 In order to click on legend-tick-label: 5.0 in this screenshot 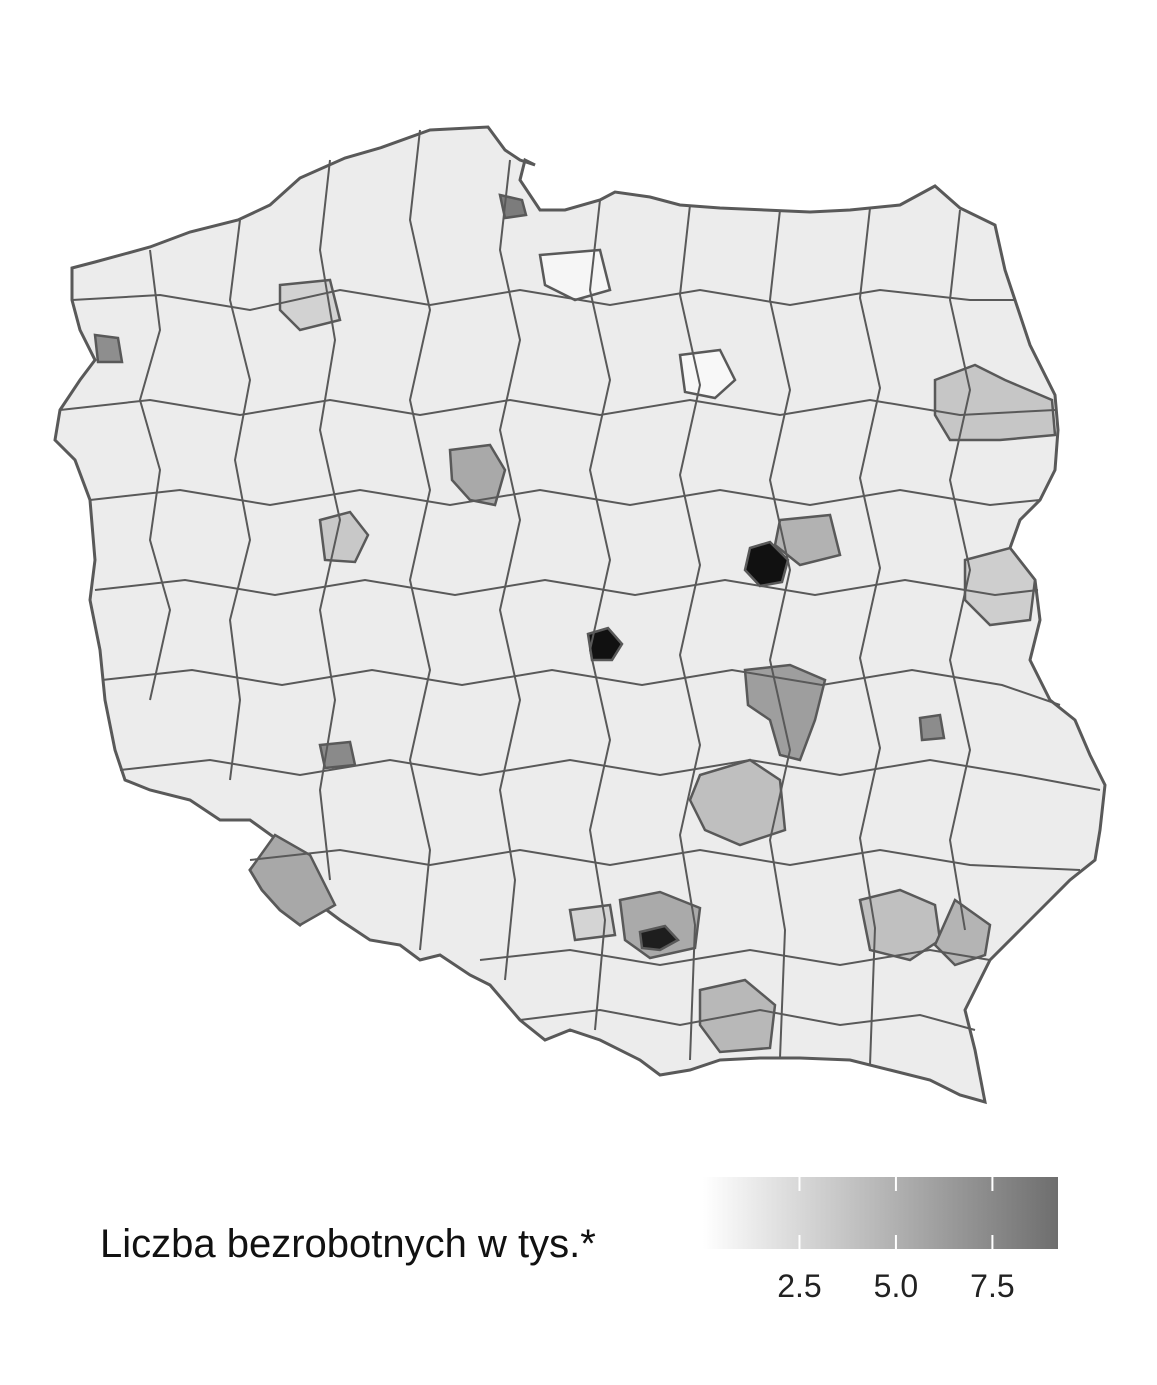, I will do `click(896, 1286)`.